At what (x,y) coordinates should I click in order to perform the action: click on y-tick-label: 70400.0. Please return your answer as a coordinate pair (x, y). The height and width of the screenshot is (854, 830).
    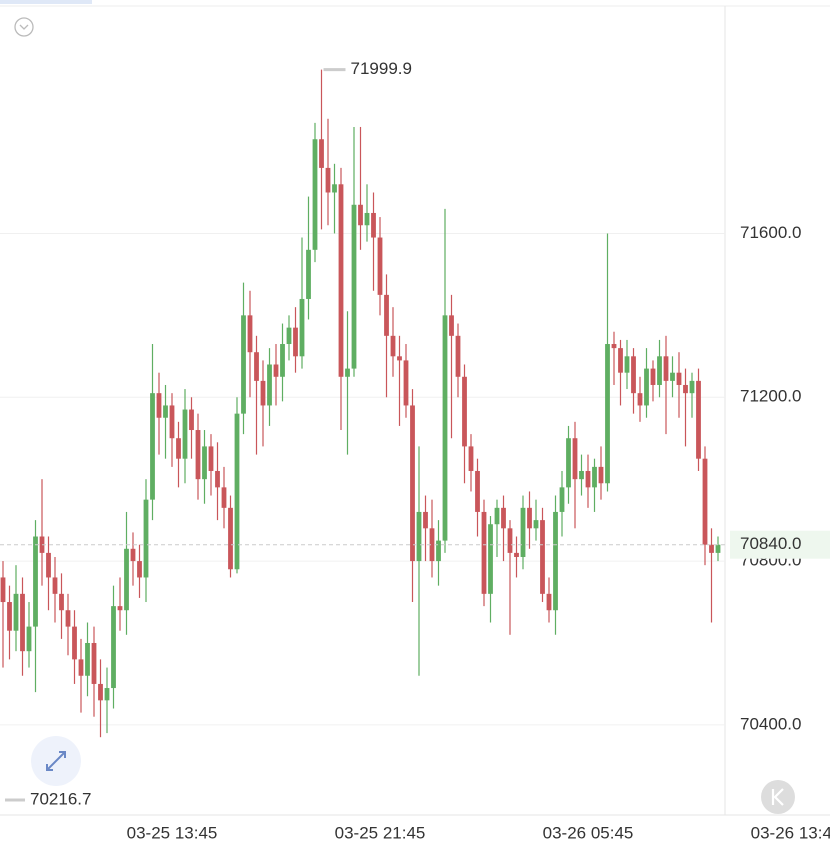
    Looking at the image, I should click on (770, 723).